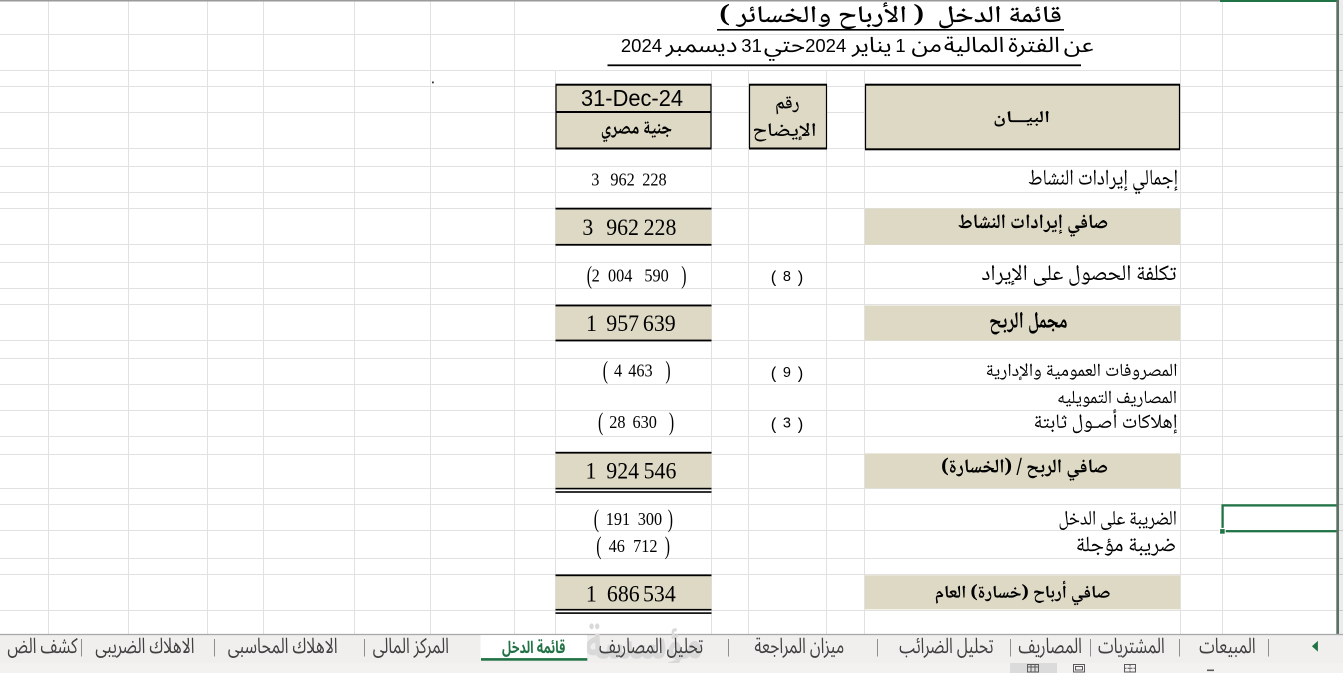 This screenshot has width=1343, height=673. What do you see at coordinates (622, 323) in the screenshot?
I see `svg-text: 957` at bounding box center [622, 323].